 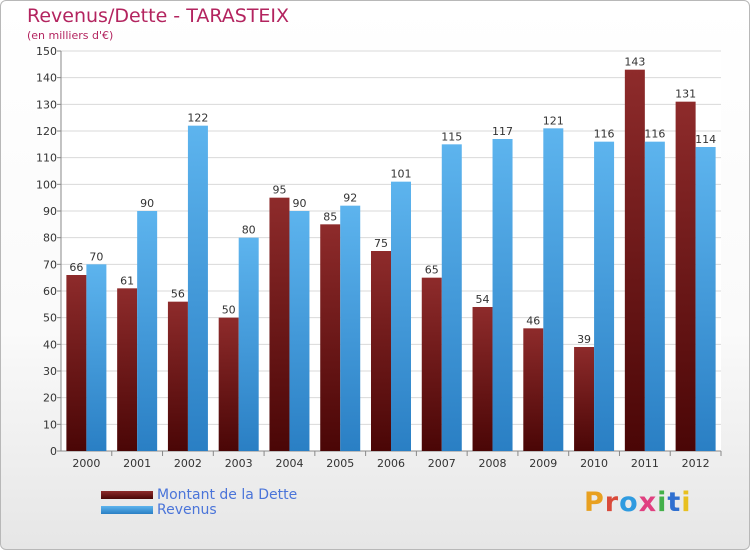 I want to click on legend-swatch-debt, so click(x=127, y=494).